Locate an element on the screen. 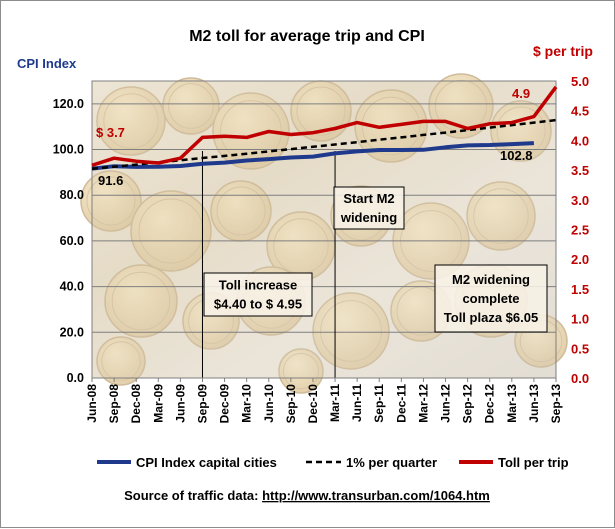 The image size is (615, 529). y-left-axis-title: CPI Index is located at coordinates (47, 63).